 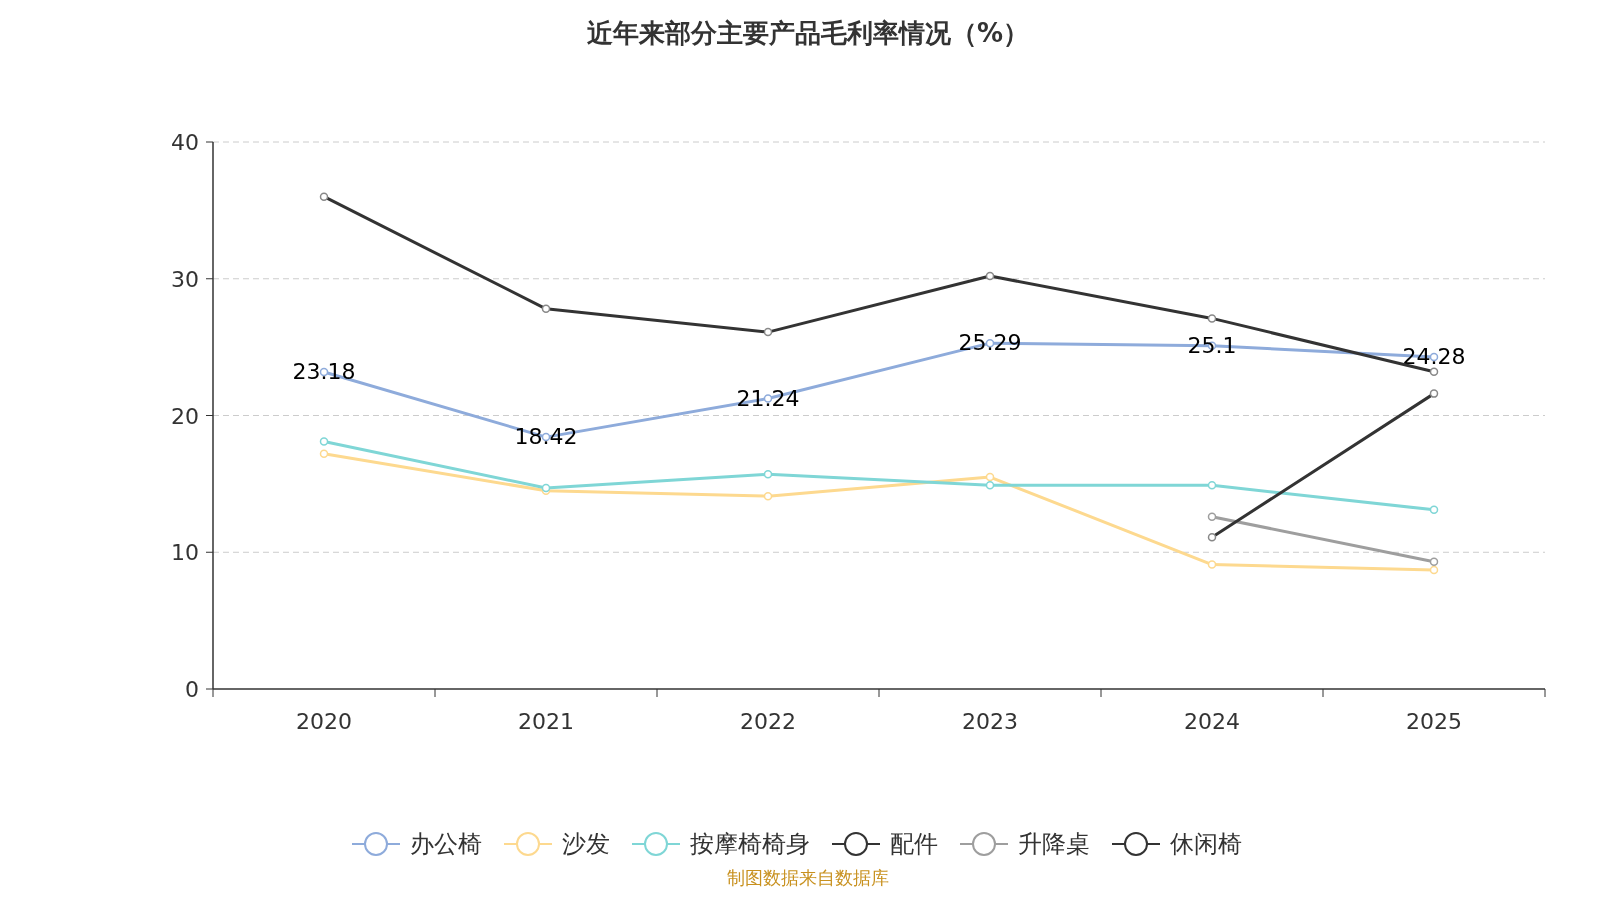 What do you see at coordinates (808, 33) in the screenshot?
I see `chart-title: 近年来部分主要产品毛利率情况（%）` at bounding box center [808, 33].